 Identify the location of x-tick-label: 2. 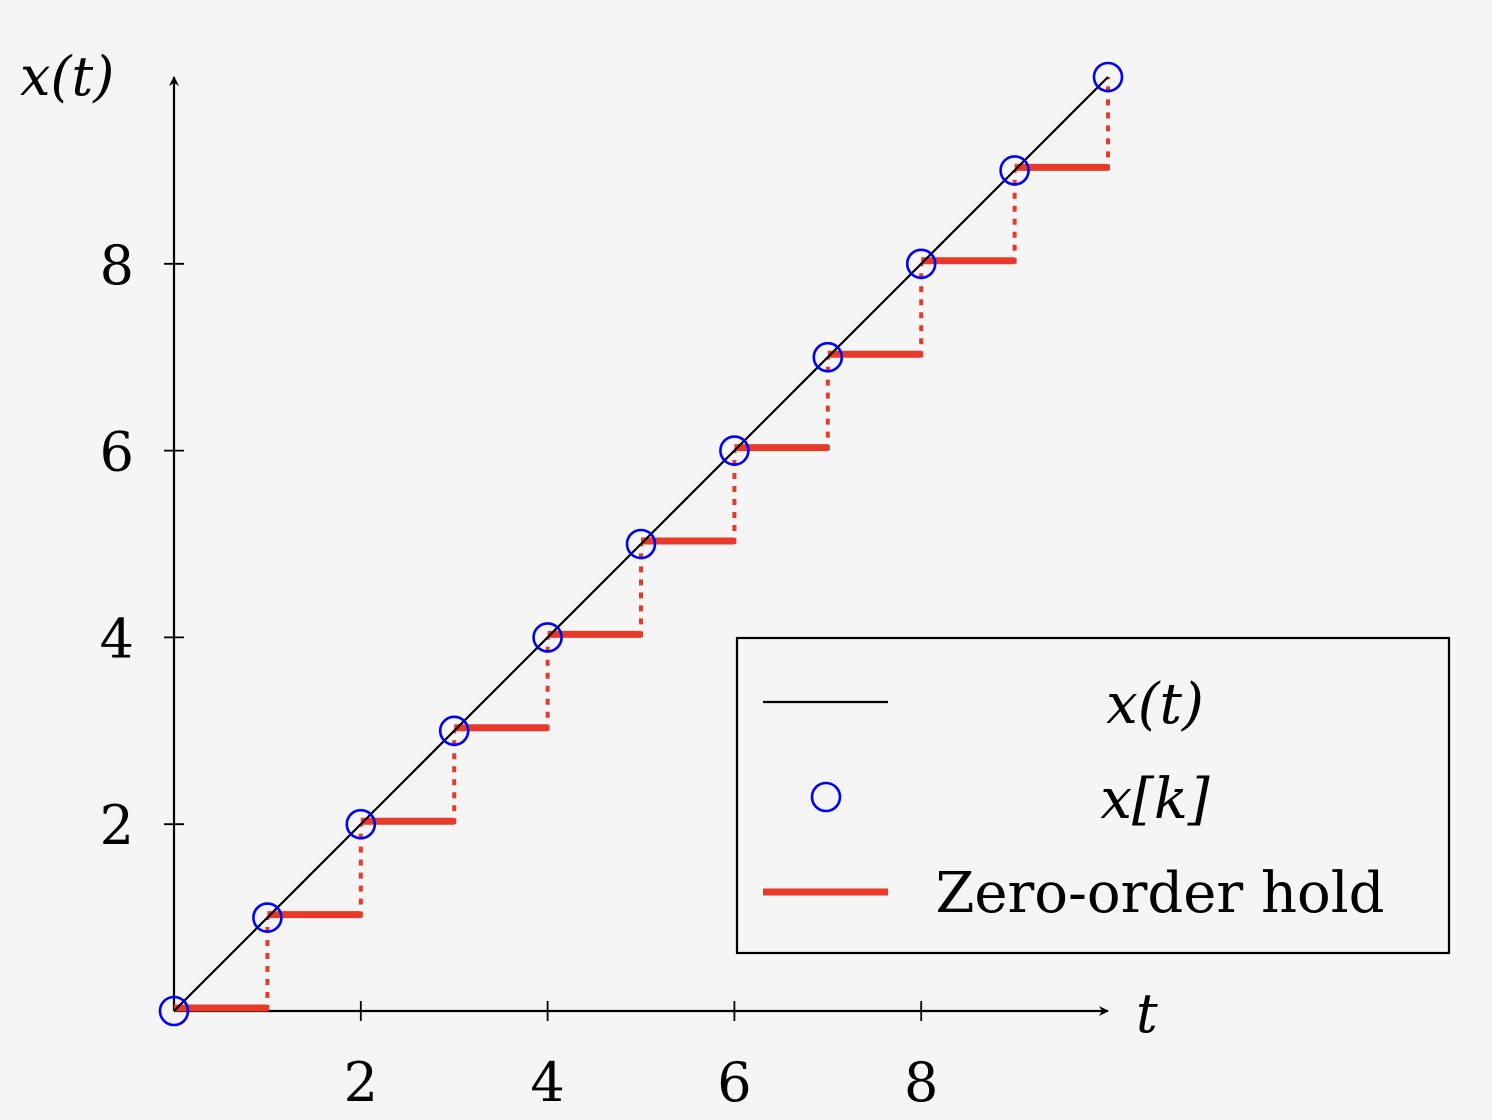
(361, 1082).